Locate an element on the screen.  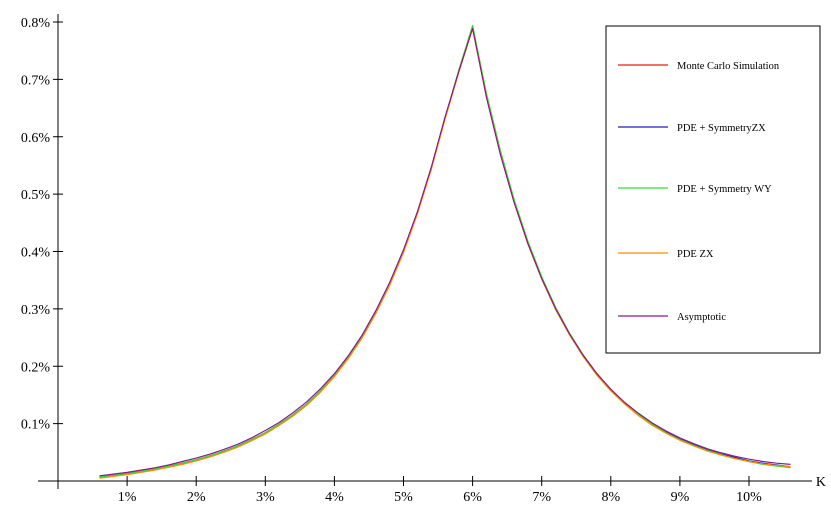
y-tick-label: 0.8% is located at coordinates (36, 23).